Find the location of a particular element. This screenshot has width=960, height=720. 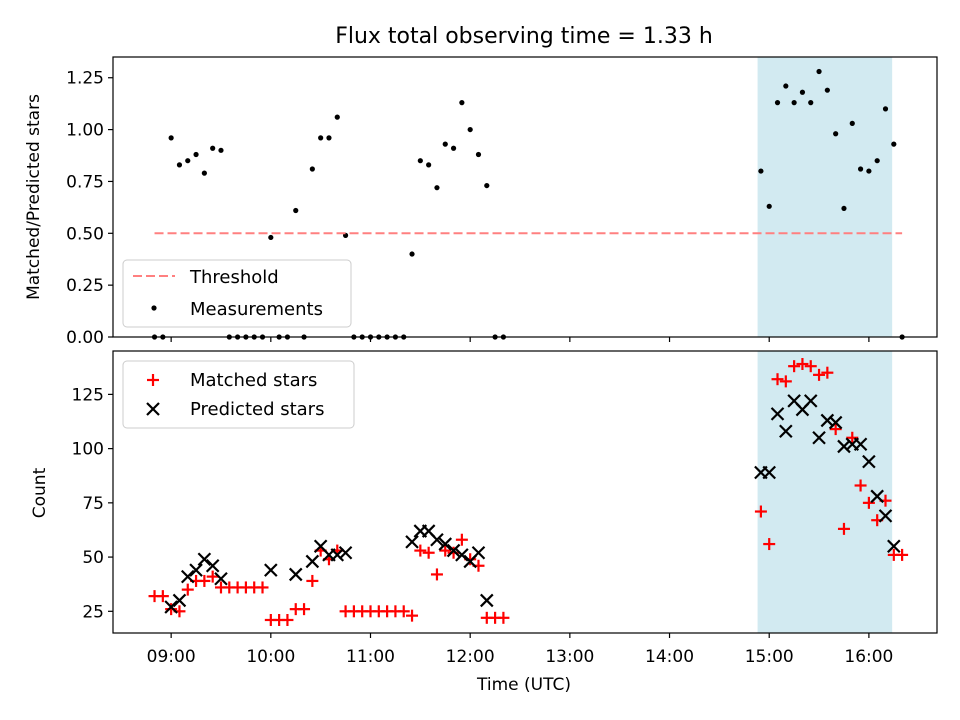

top-legend-box is located at coordinates (237, 293).